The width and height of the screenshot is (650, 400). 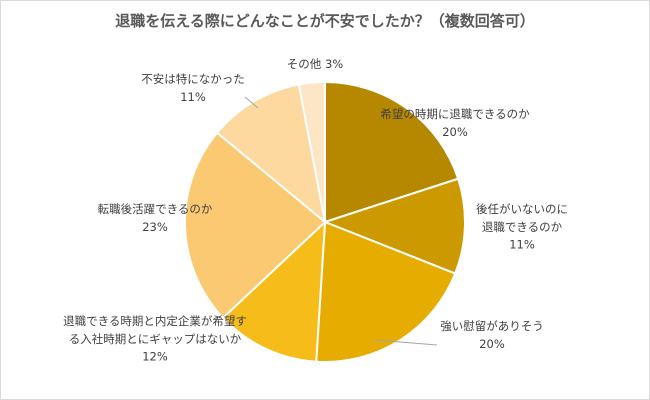 I want to click on slice-label-5: 不安は特になかった 11%, so click(x=193, y=88).